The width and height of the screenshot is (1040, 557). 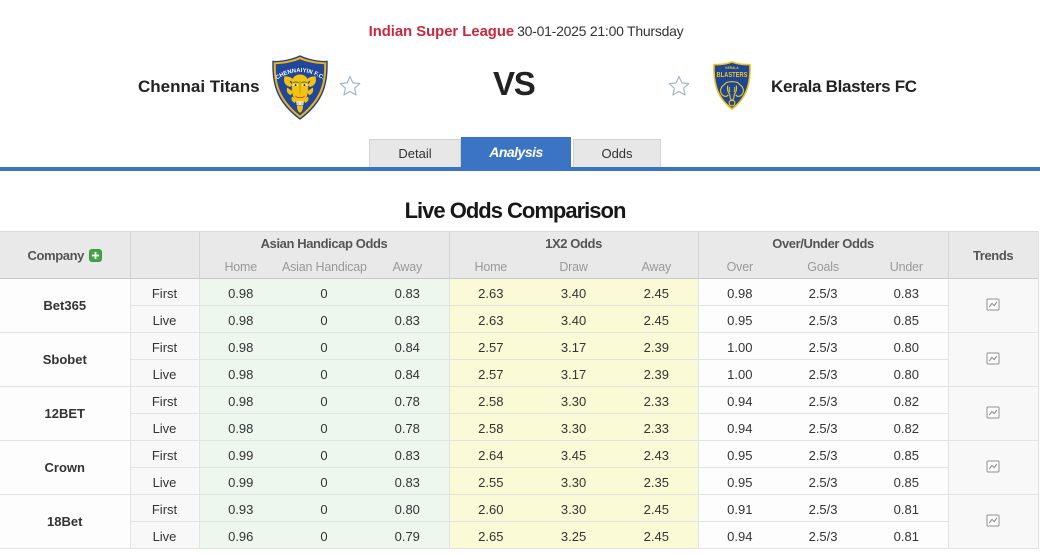 What do you see at coordinates (732, 74) in the screenshot?
I see `svg-text: BLASTERS` at bounding box center [732, 74].